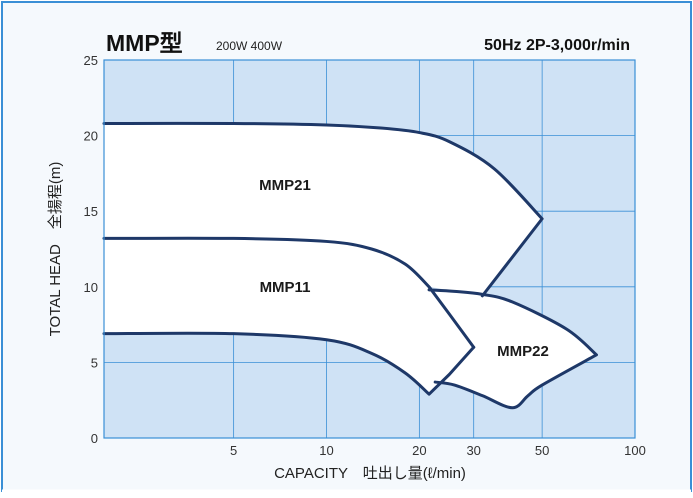 The image size is (693, 498). I want to click on series-line-mmp22, so click(512, 349).